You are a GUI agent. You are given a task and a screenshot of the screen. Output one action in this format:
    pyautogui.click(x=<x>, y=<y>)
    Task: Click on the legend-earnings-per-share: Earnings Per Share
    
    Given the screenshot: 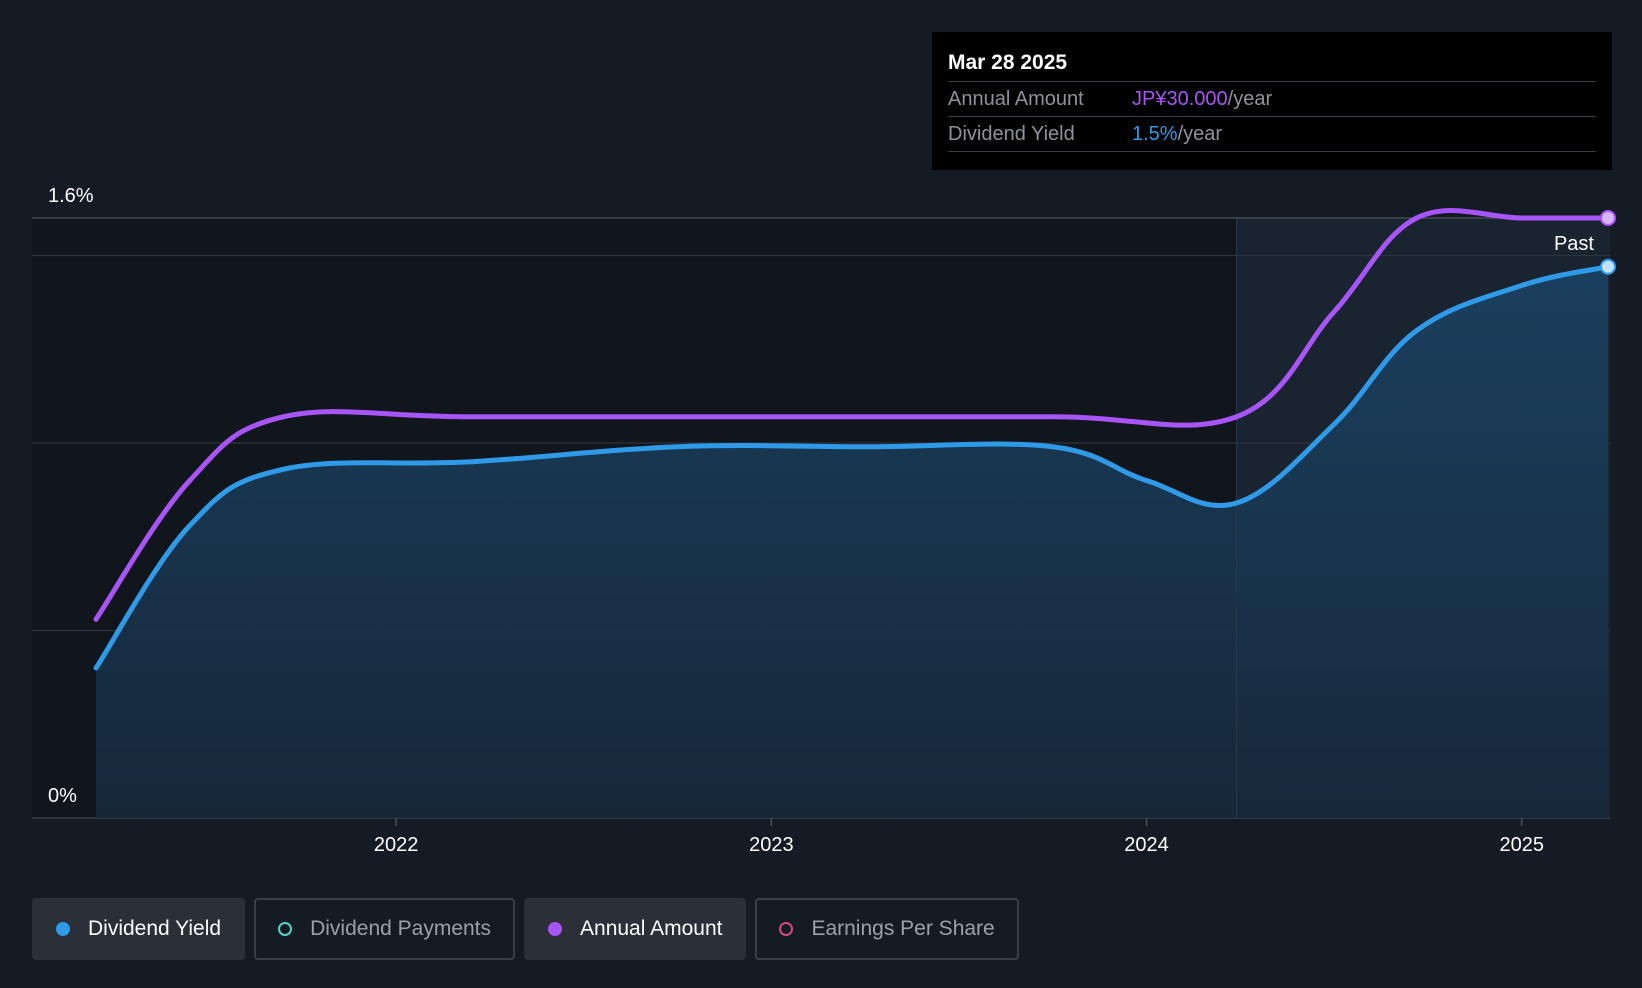 What is the action you would take?
    pyautogui.click(x=887, y=929)
    